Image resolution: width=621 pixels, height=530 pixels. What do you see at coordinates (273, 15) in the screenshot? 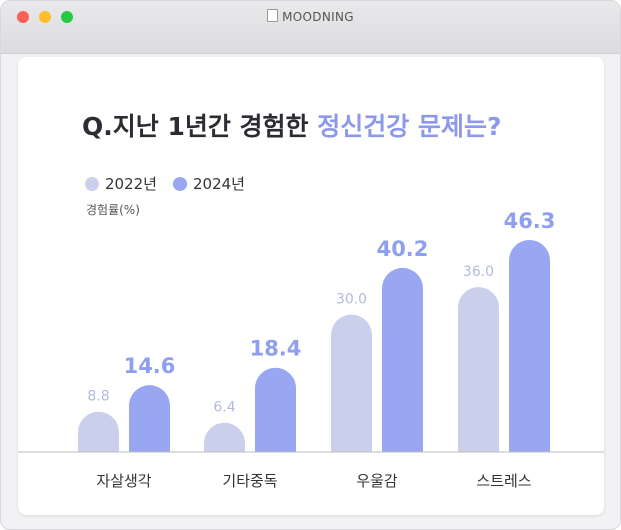
I see `document-icon` at bounding box center [273, 15].